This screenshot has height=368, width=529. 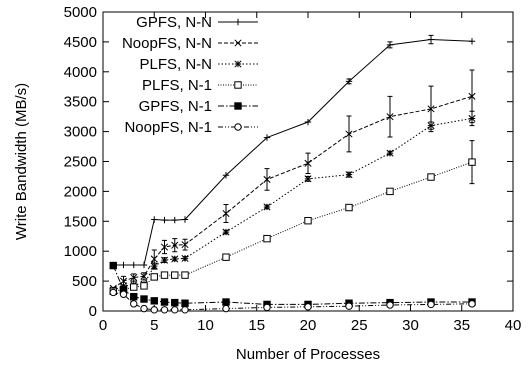 What do you see at coordinates (461, 325) in the screenshot?
I see `x-tick-label: 35` at bounding box center [461, 325].